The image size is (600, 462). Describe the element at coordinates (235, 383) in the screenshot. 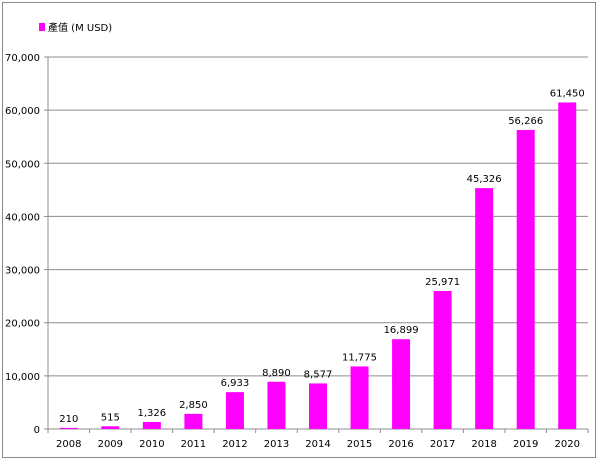

I see `data-label: 6,933` at that location.